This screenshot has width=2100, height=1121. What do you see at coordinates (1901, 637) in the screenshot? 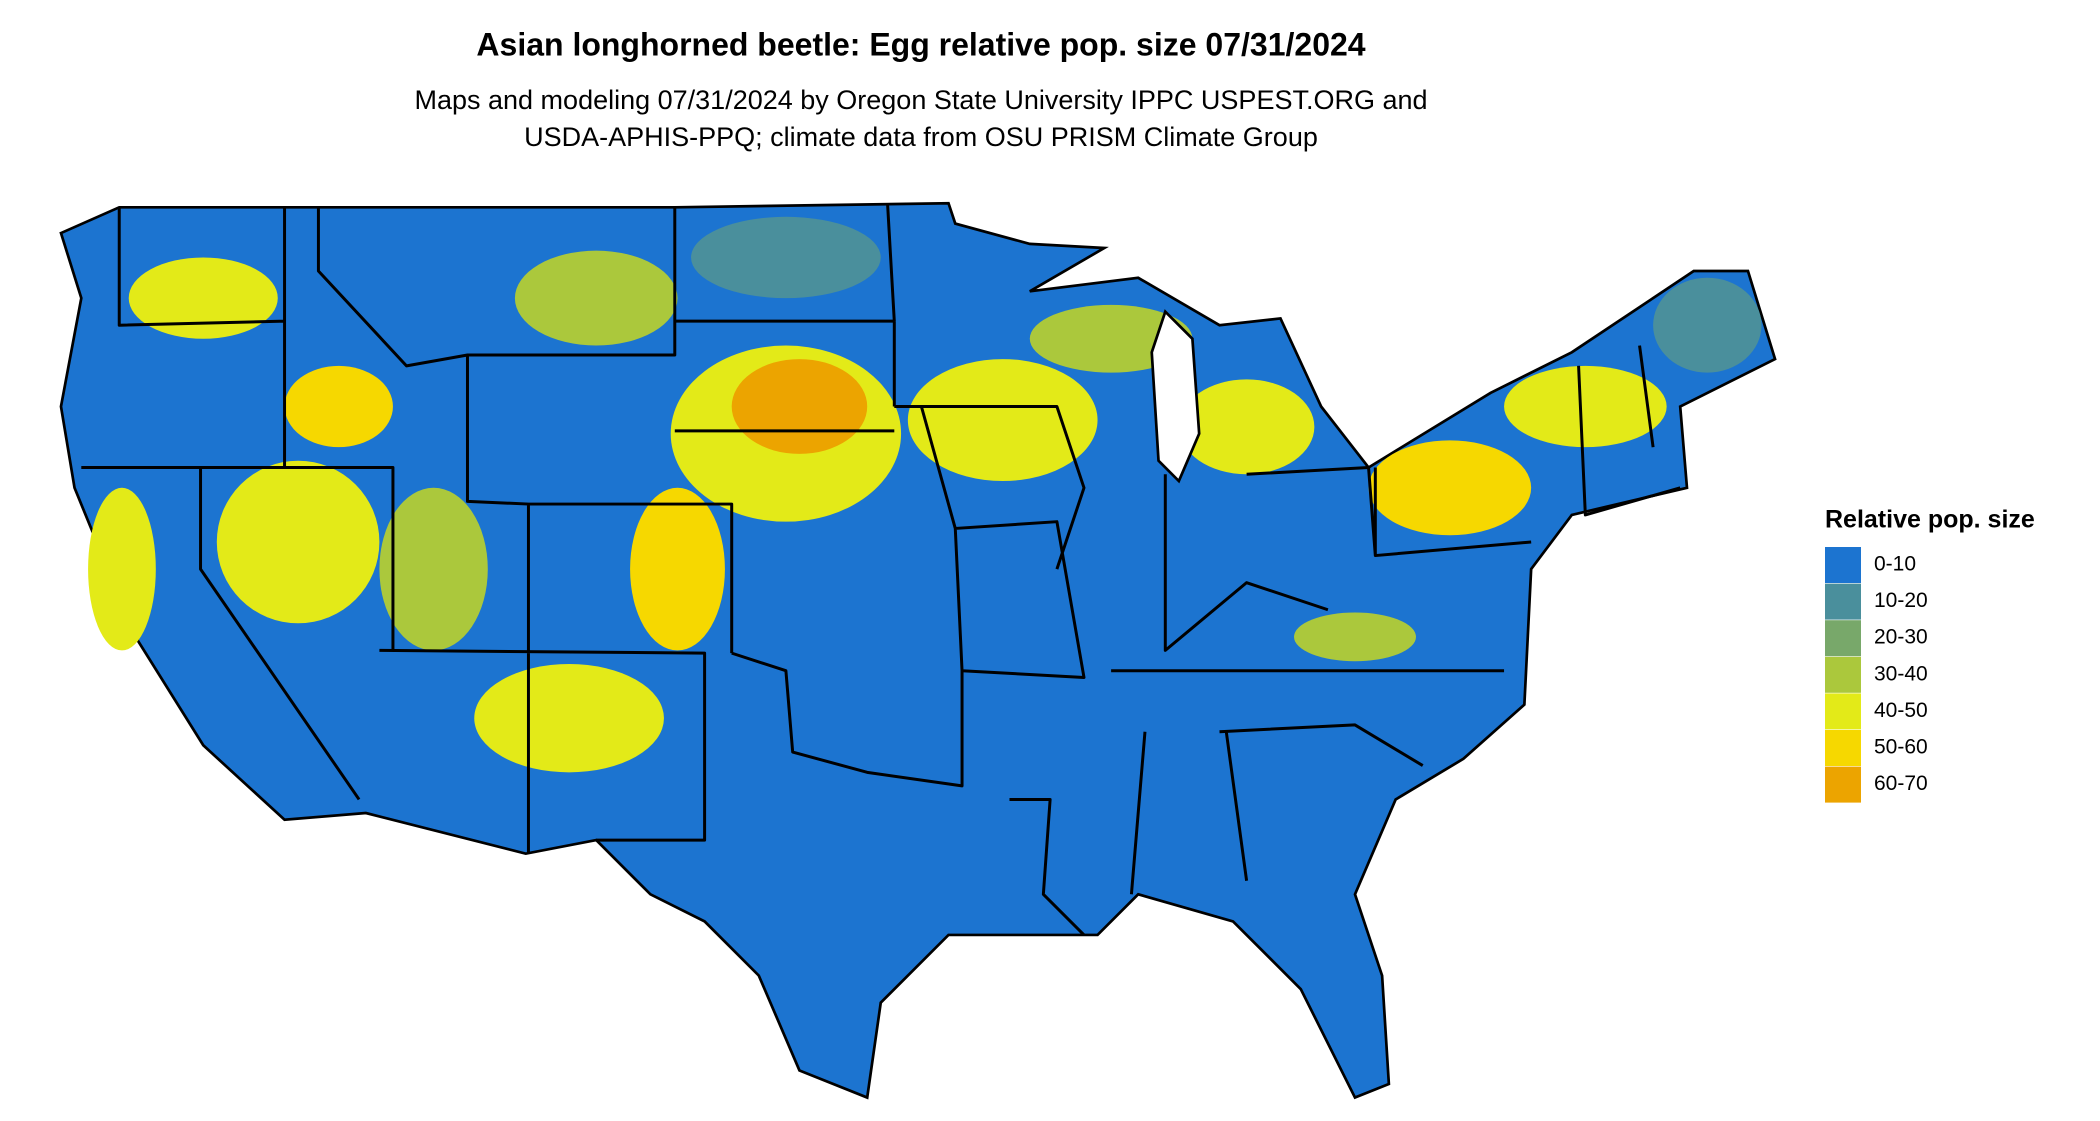
I see `legend-label: 20-30` at bounding box center [1901, 637].